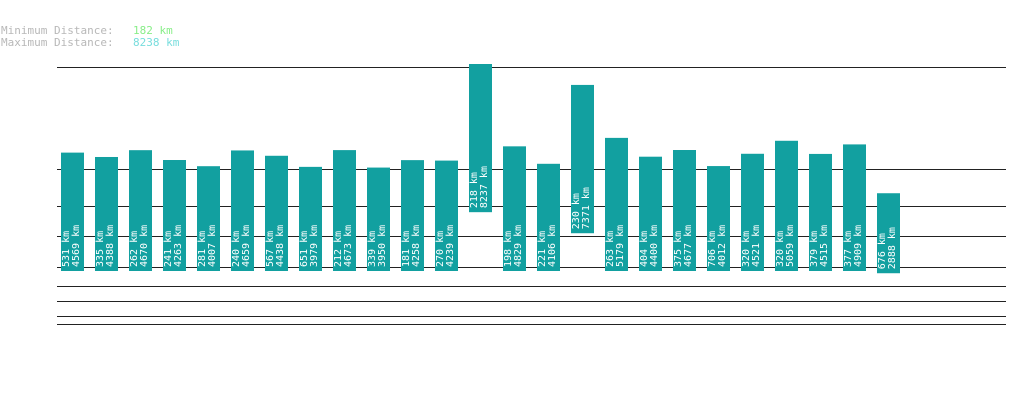 The image size is (1019, 402). Describe the element at coordinates (246, 246) in the screenshot. I see `max-distance-label: 4659 km` at that location.